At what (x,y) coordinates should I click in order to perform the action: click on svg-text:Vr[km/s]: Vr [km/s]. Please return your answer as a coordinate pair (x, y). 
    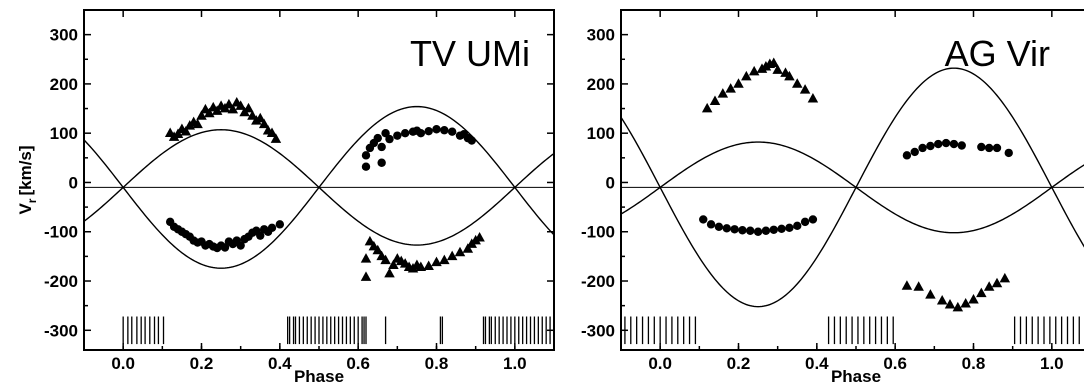
    Looking at the image, I should click on (27, 179).